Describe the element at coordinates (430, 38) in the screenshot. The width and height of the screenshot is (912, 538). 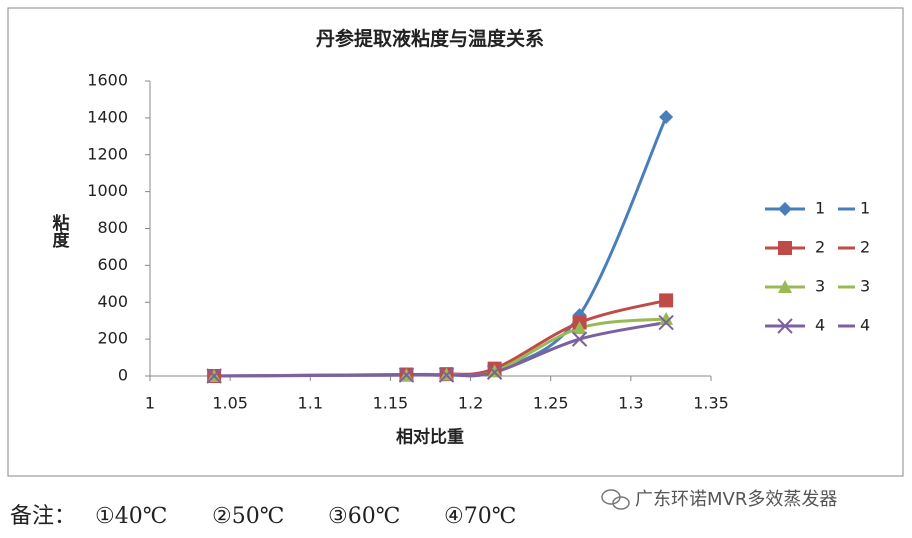
I see `chart-title: 丹参提取液粘度与温度关系` at that location.